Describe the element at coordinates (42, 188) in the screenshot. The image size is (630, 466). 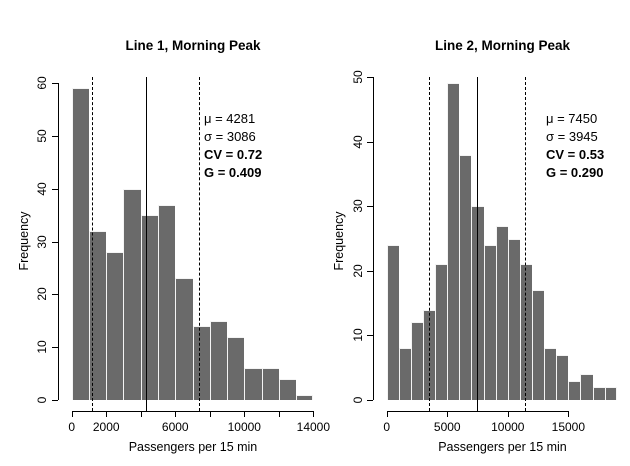
I see `y-tick-label-line1: 40` at that location.